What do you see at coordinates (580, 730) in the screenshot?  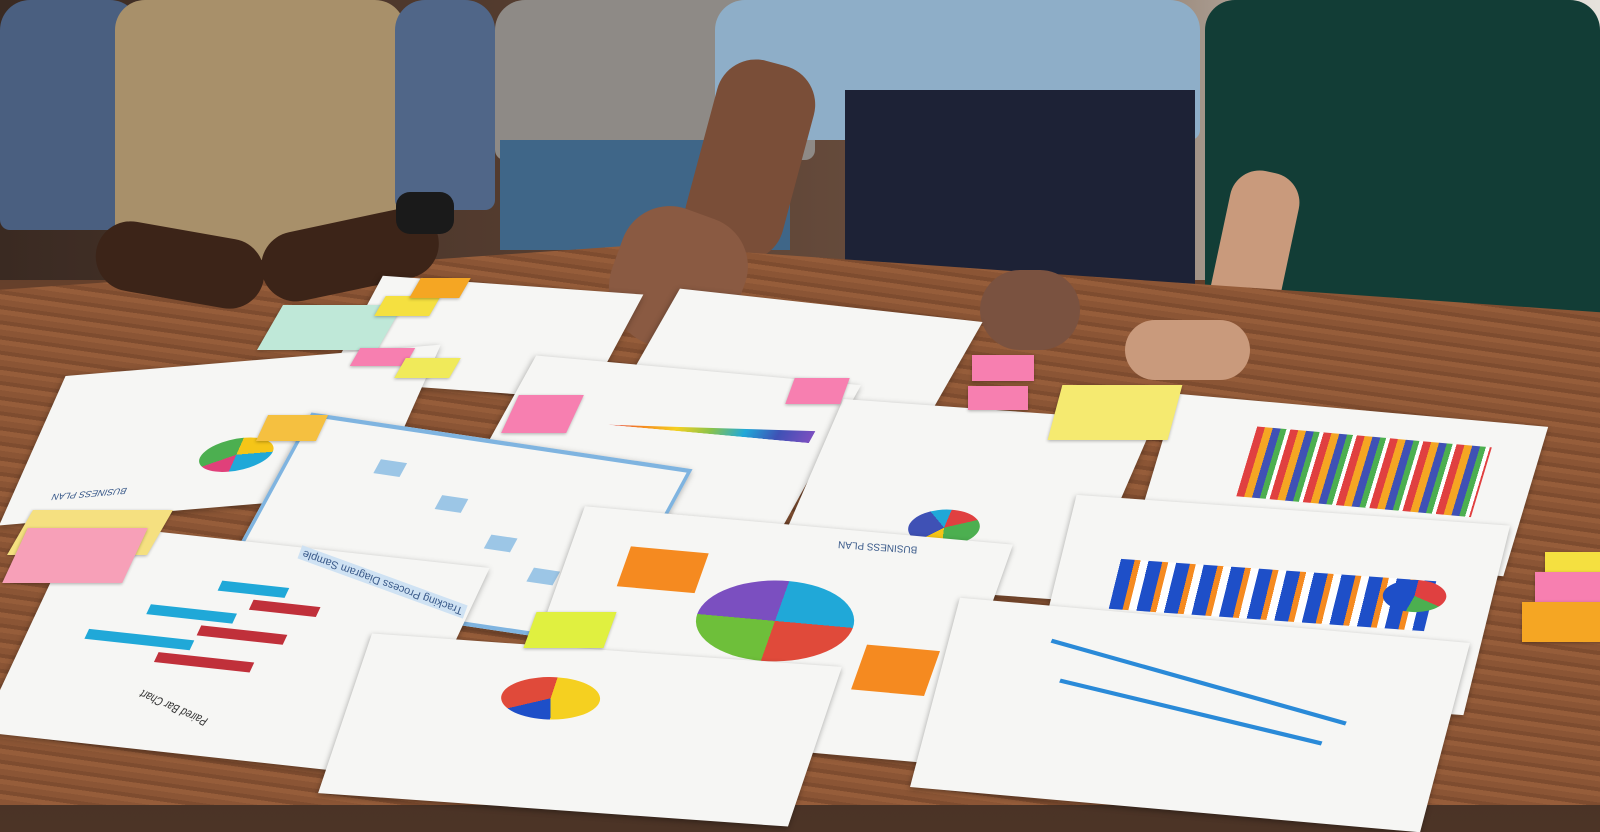 I see `pie-paper-bottom` at bounding box center [580, 730].